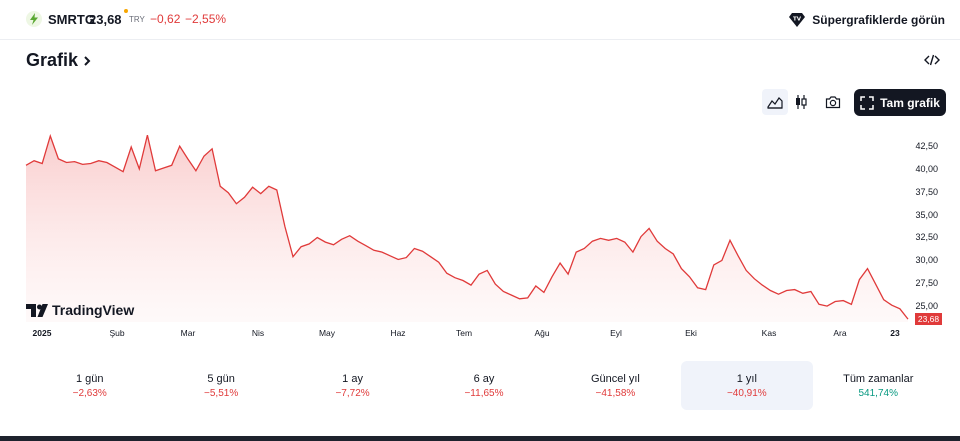  Describe the element at coordinates (926, 283) in the screenshot. I see `price-tick-label: 27,50` at that location.